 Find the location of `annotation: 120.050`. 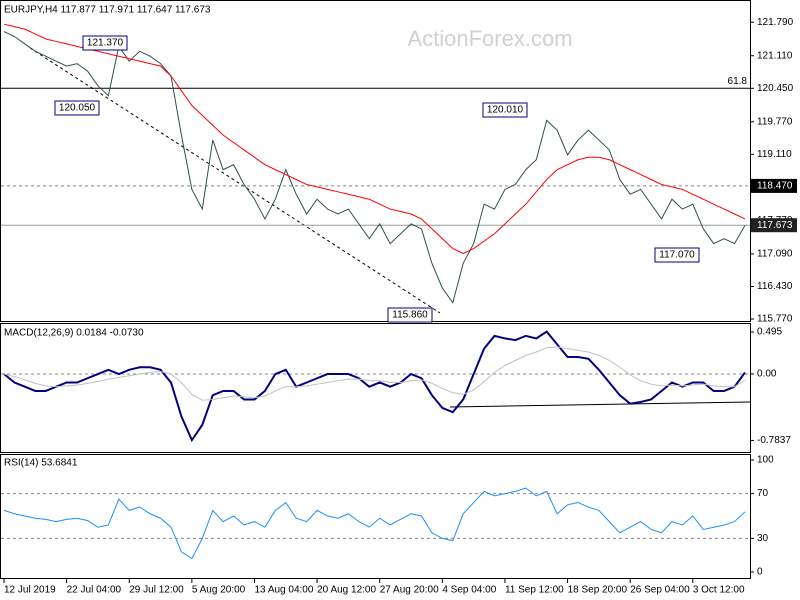

annotation: 120.050 is located at coordinates (77, 108).